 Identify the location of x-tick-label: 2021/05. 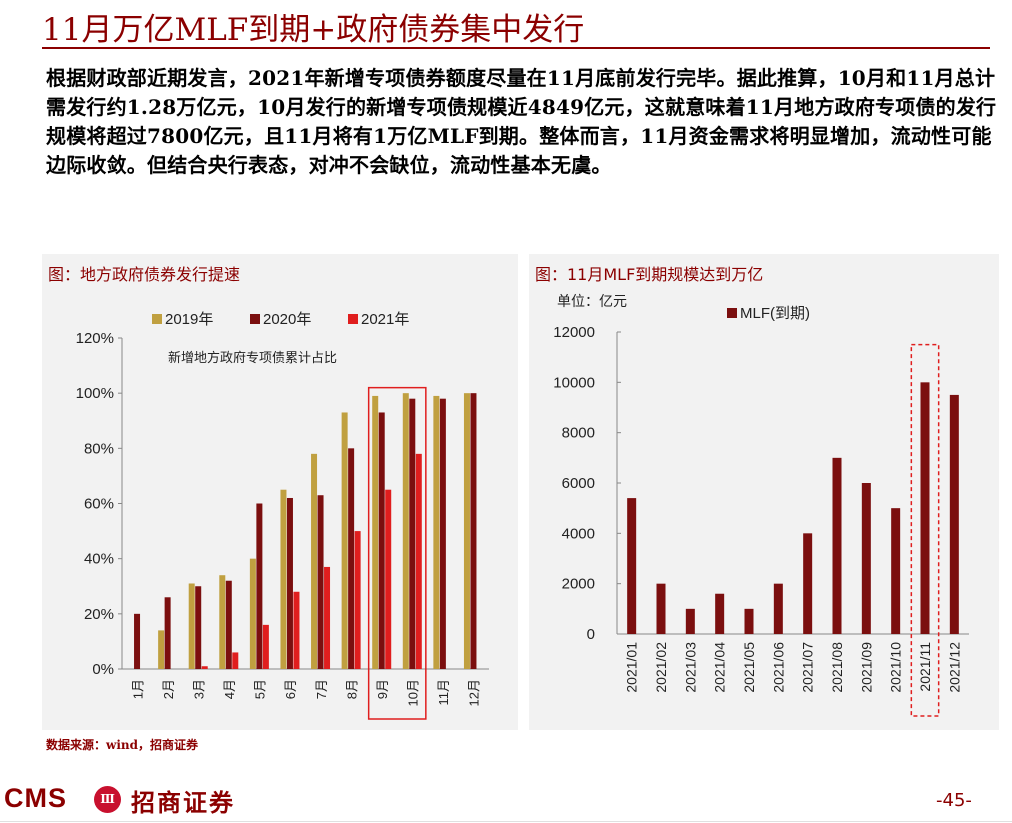
(749, 667).